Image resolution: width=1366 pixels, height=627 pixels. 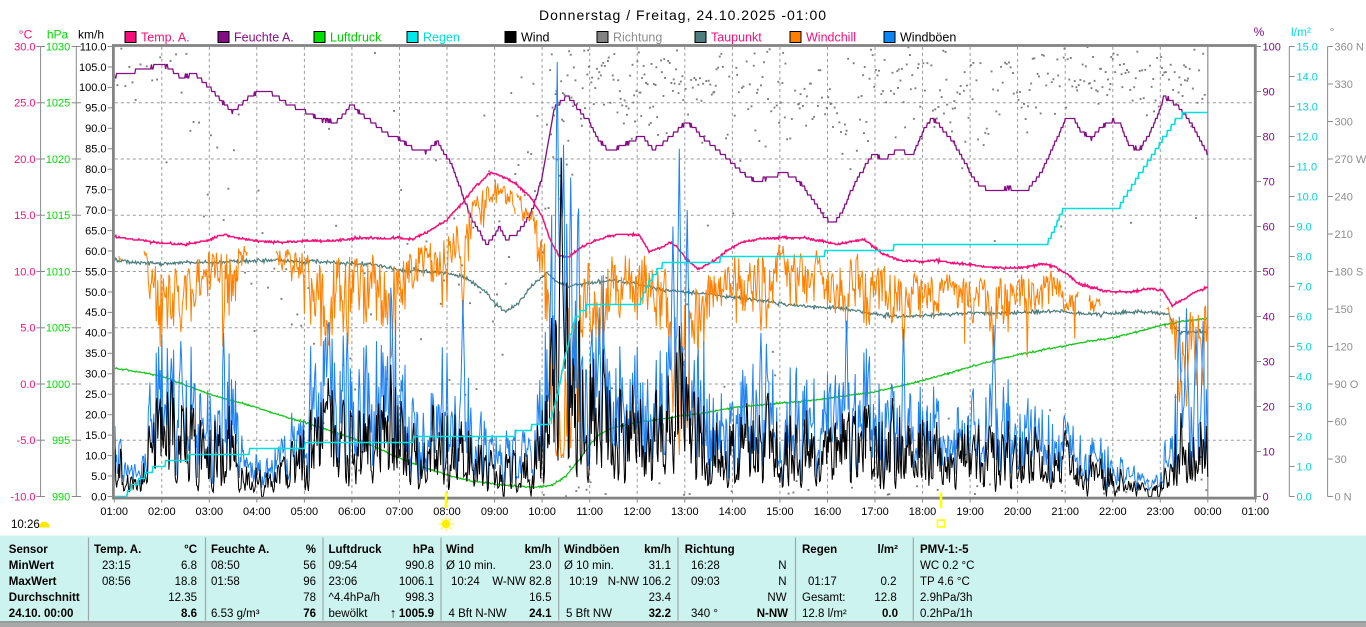 What do you see at coordinates (1269, 92) in the screenshot?
I see `svg-text: 90` at bounding box center [1269, 92].